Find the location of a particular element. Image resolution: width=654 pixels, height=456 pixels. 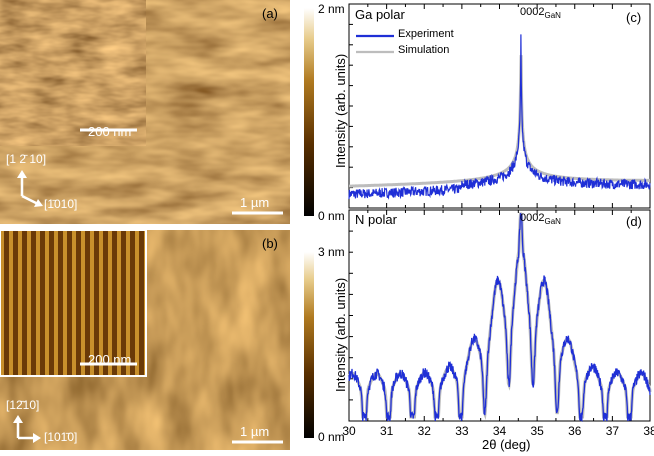

panel-label-d: (d) is located at coordinates (634, 221).